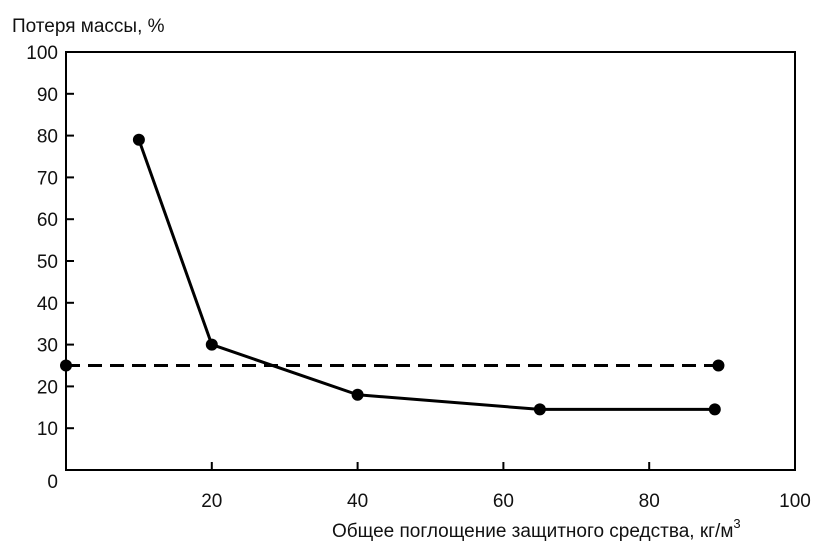 The width and height of the screenshot is (819, 545). Describe the element at coordinates (47, 262) in the screenshot. I see `y-tick-label: 50` at that location.